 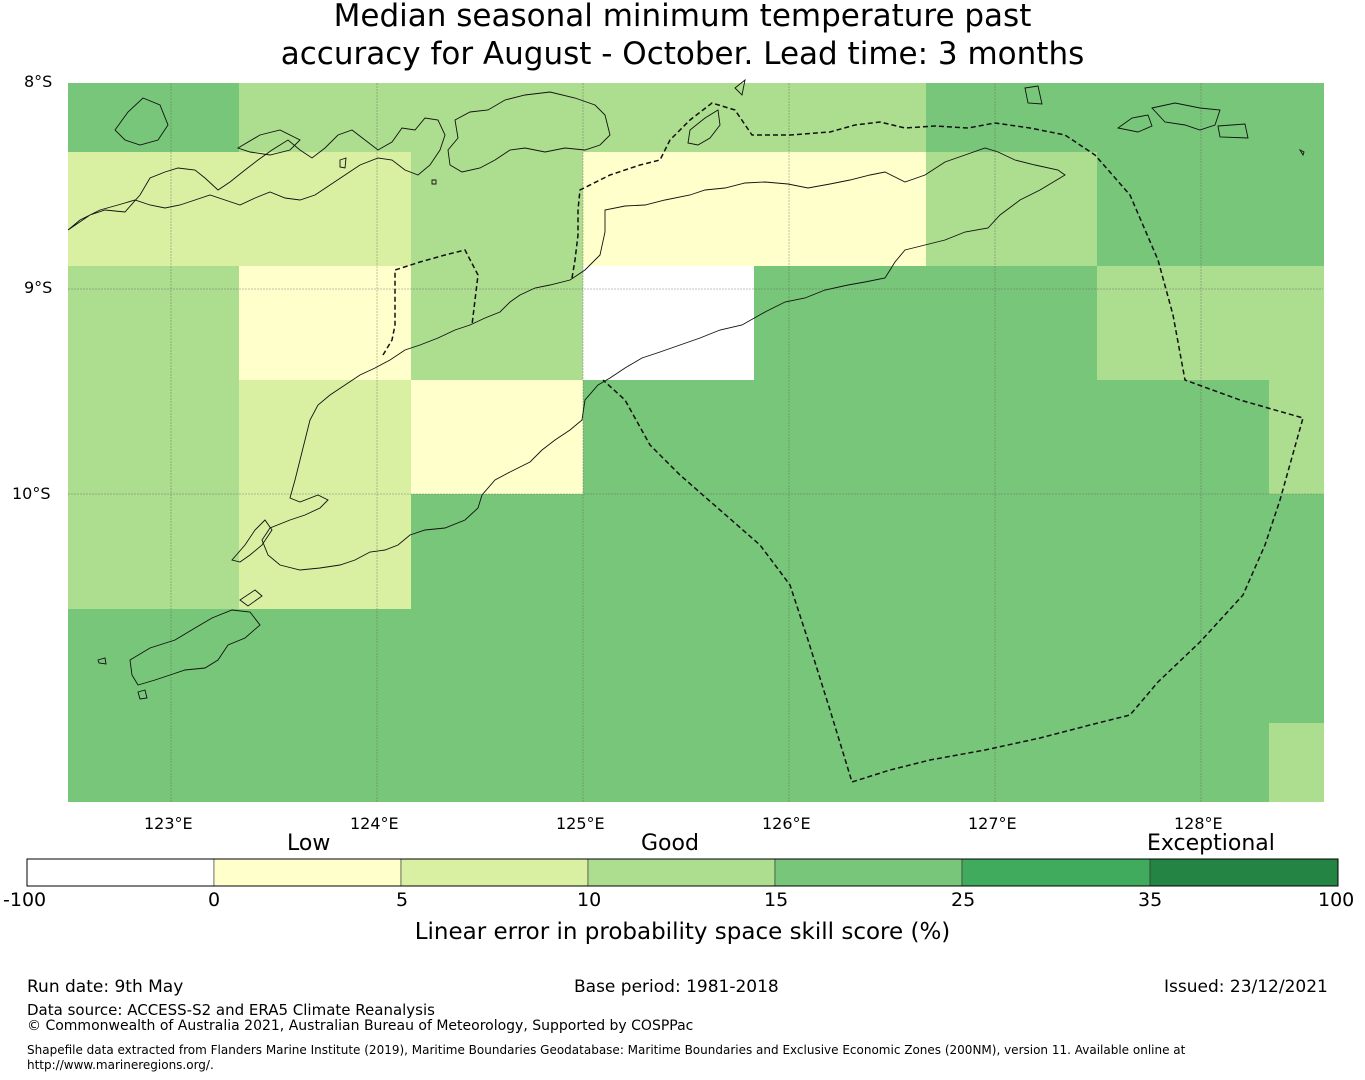 I want to click on colorbar-tick-5: 5, so click(x=402, y=900).